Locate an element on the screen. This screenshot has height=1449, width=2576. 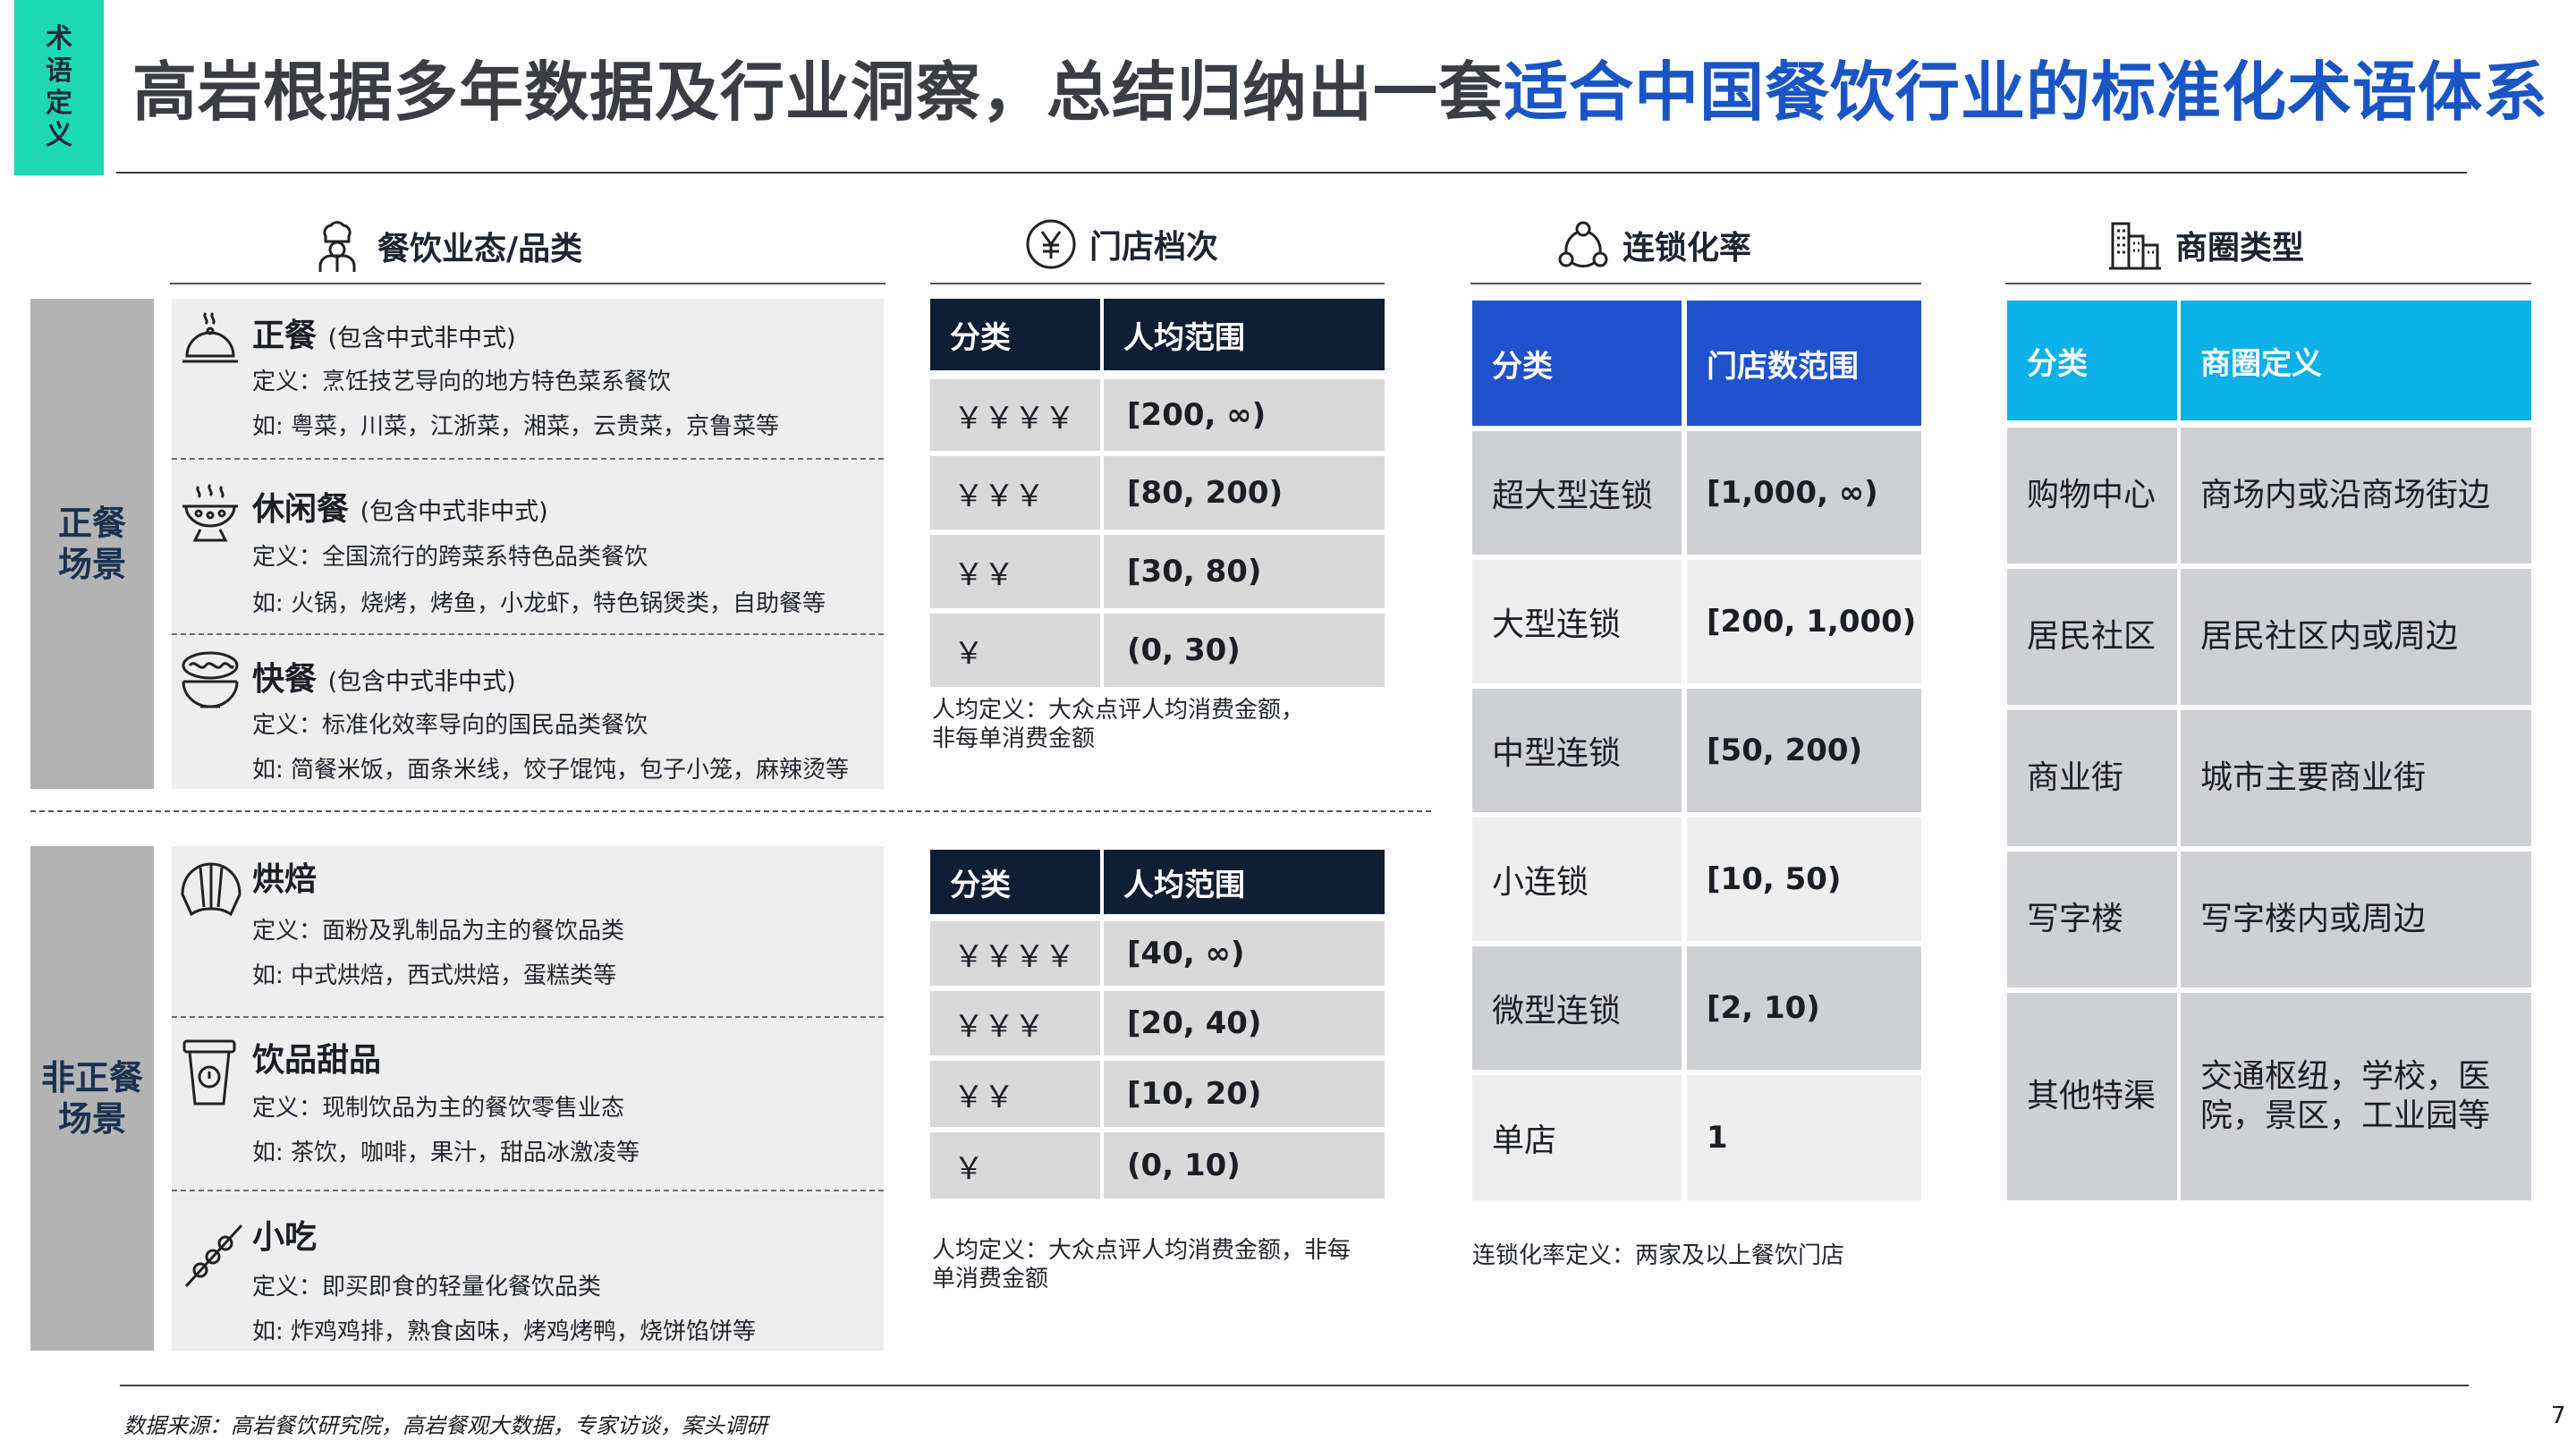
cloche-icon is located at coordinates (210, 337).